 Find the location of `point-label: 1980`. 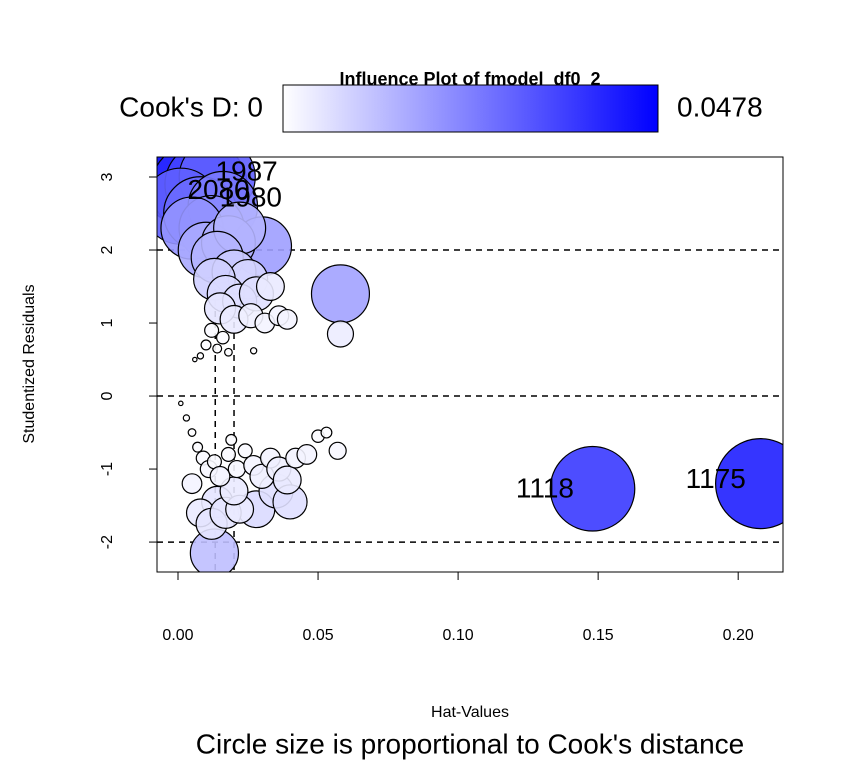

point-label: 1980 is located at coordinates (251, 196).